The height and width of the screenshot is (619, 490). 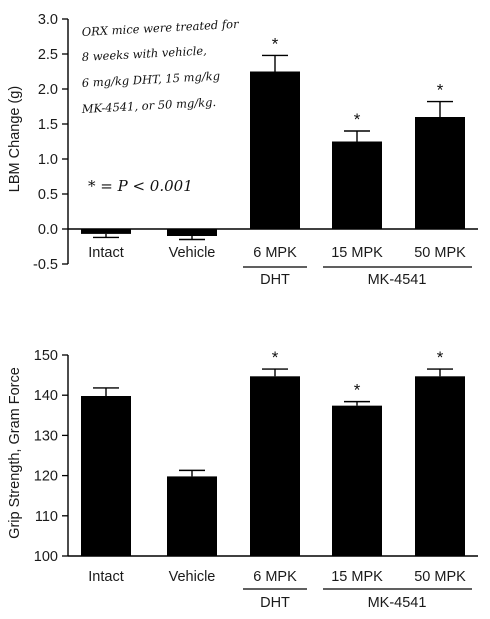 I want to click on treatment-note-line-2: 8 weeks with vehicle,, so click(x=144, y=53).